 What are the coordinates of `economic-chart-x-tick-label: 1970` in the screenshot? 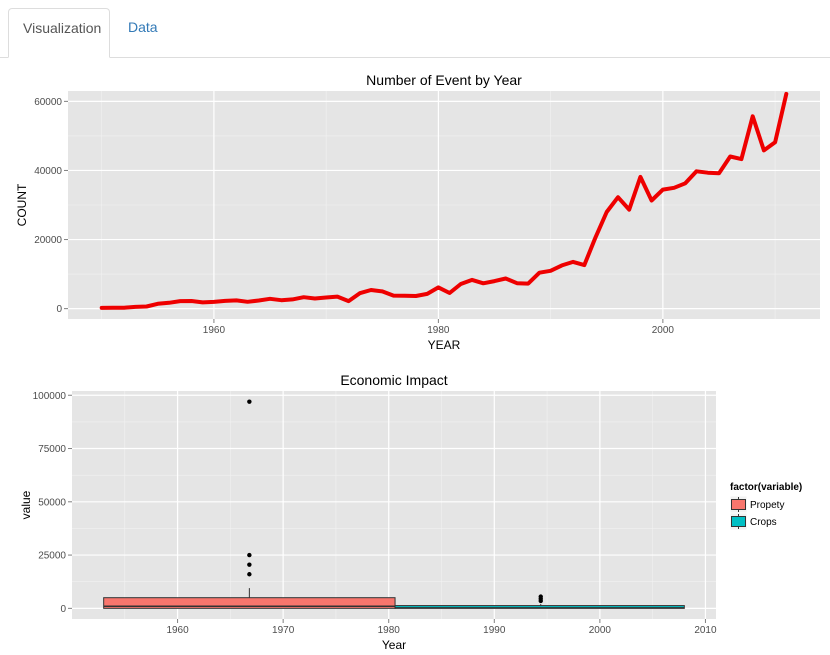 It's located at (283, 630).